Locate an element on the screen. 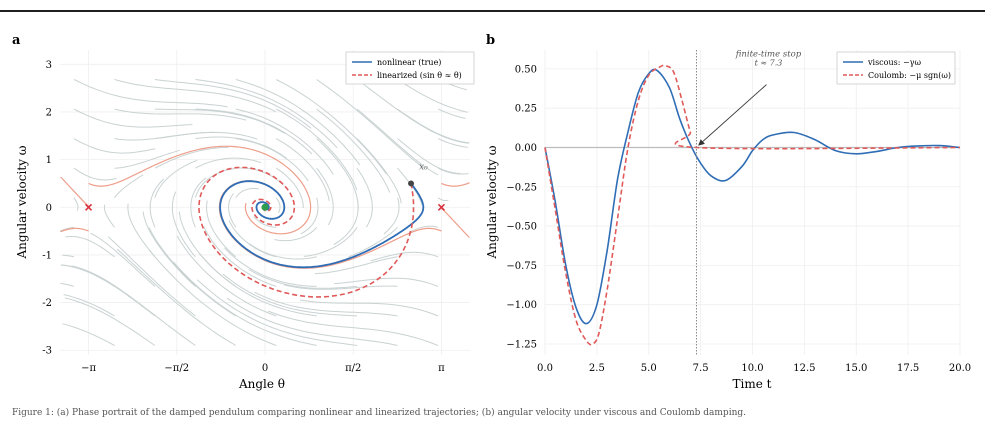  panel-a-x-tick-label: −π/2 is located at coordinates (176, 368).